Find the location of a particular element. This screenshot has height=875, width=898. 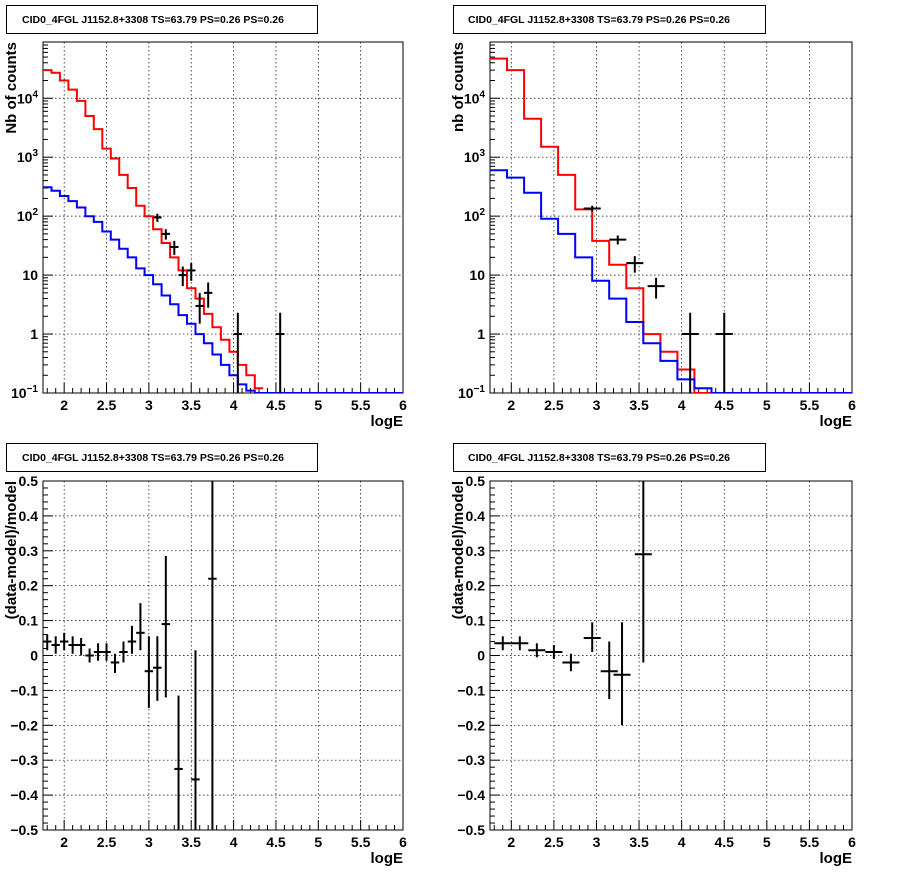

y-tick-label: 0.5 is located at coordinates (29, 481).